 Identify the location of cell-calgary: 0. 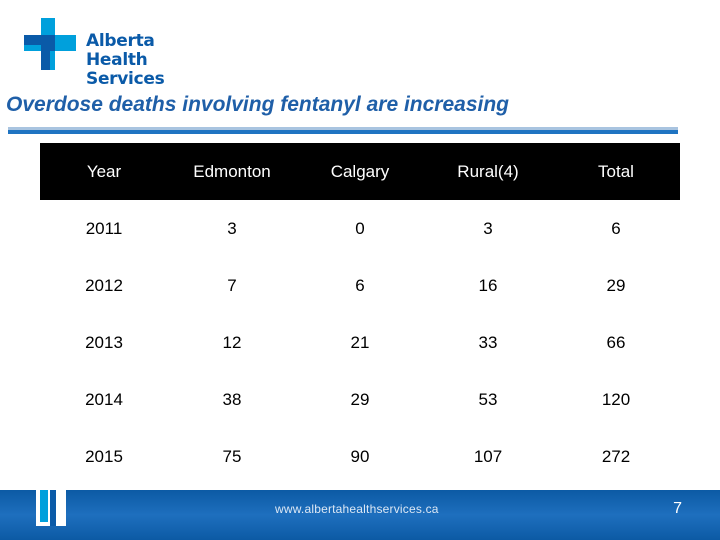
(360, 228).